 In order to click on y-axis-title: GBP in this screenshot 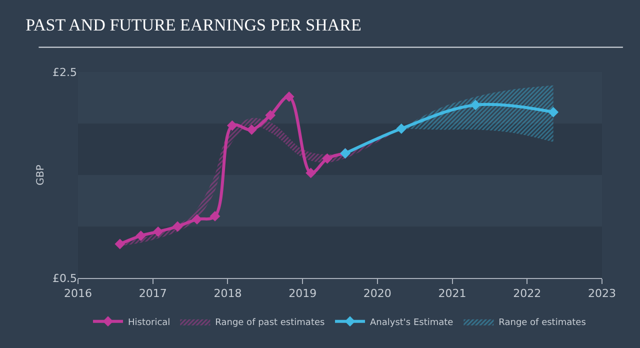, I will do `click(41, 175)`.